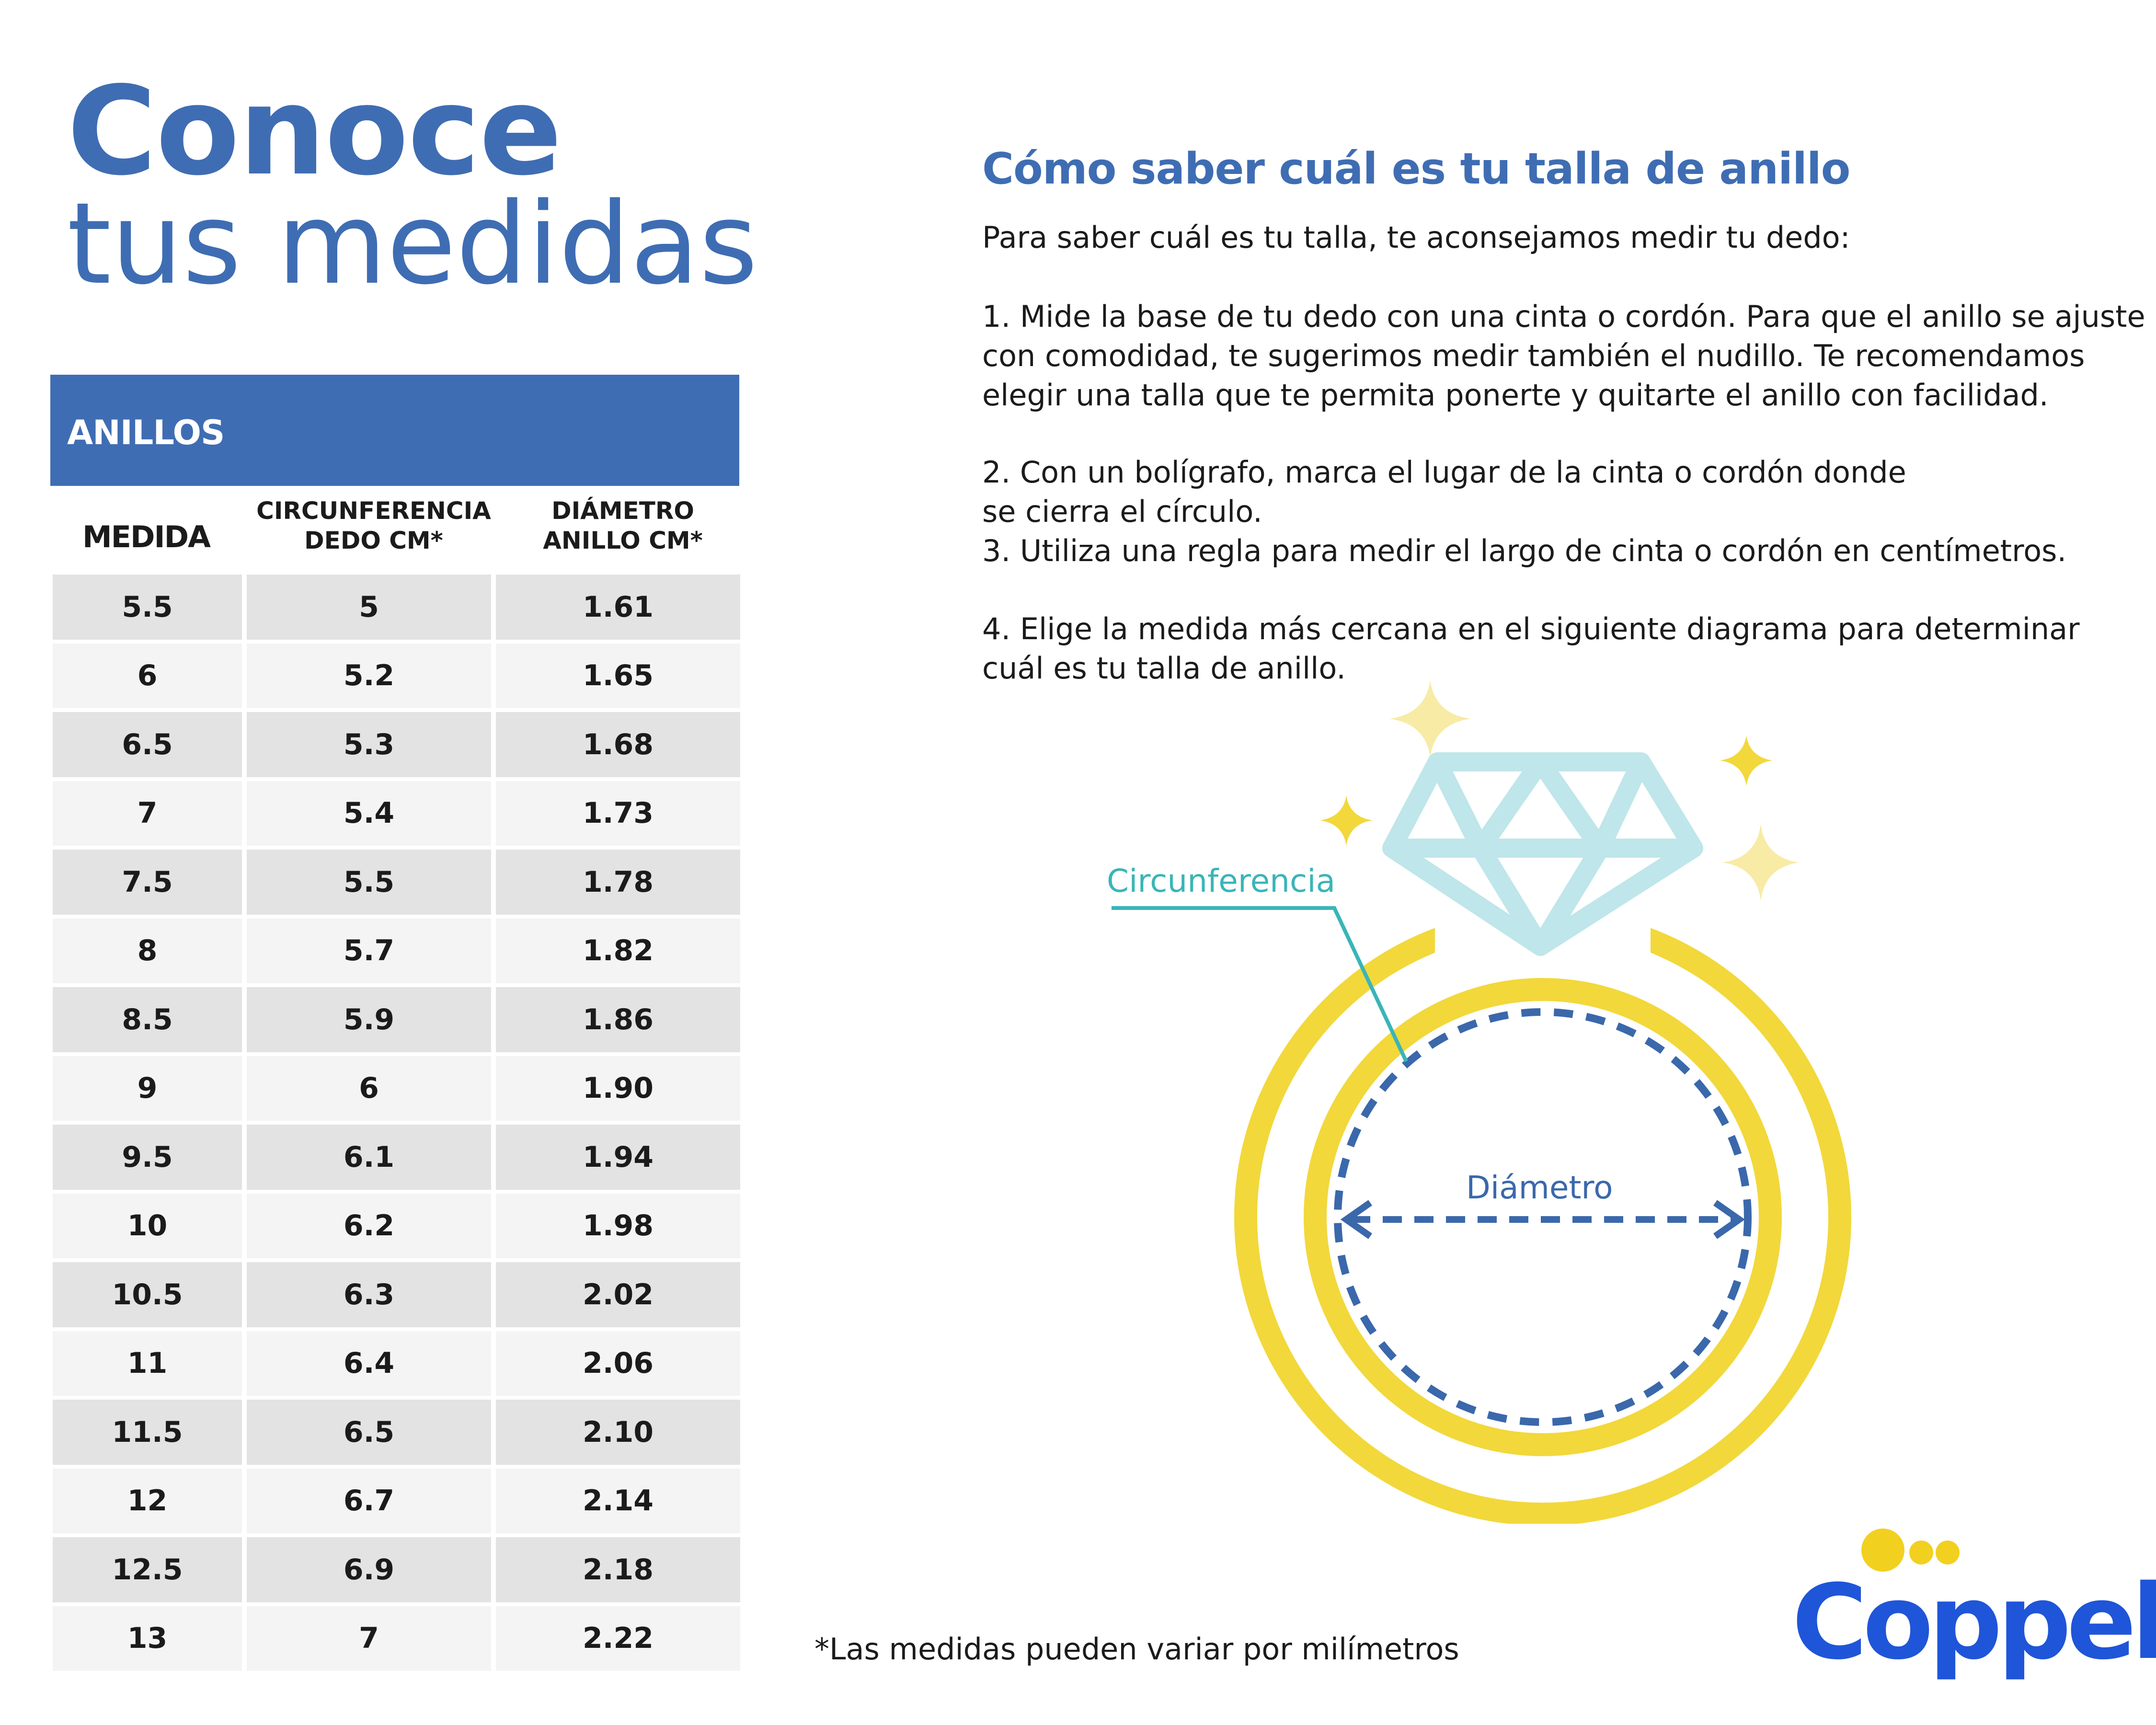  I want to click on circumference-pointer, so click(1260, 984).